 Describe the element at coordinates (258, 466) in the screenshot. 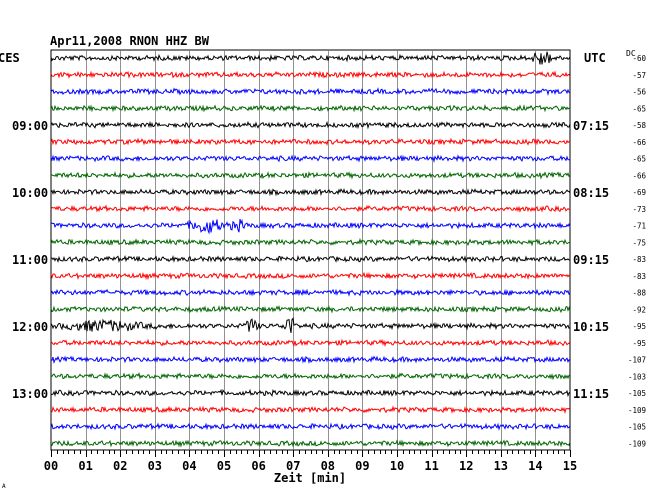

I see `x-tick-label: 06` at that location.